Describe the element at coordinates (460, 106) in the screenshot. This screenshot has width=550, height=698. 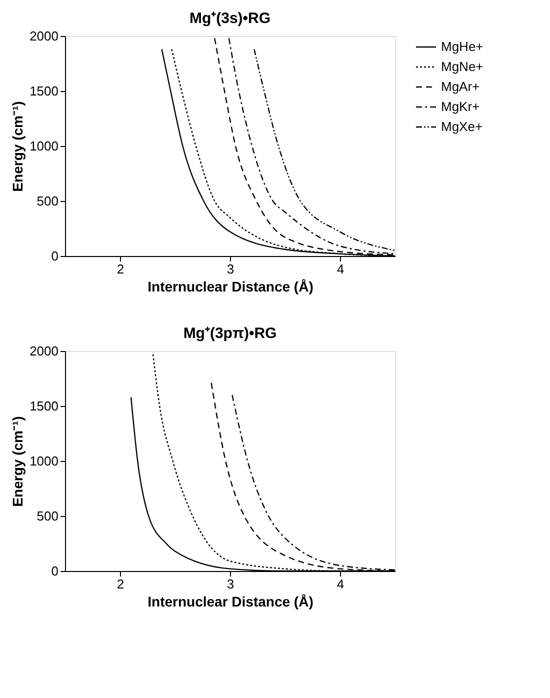
I see `legend-label: MgKr+` at that location.